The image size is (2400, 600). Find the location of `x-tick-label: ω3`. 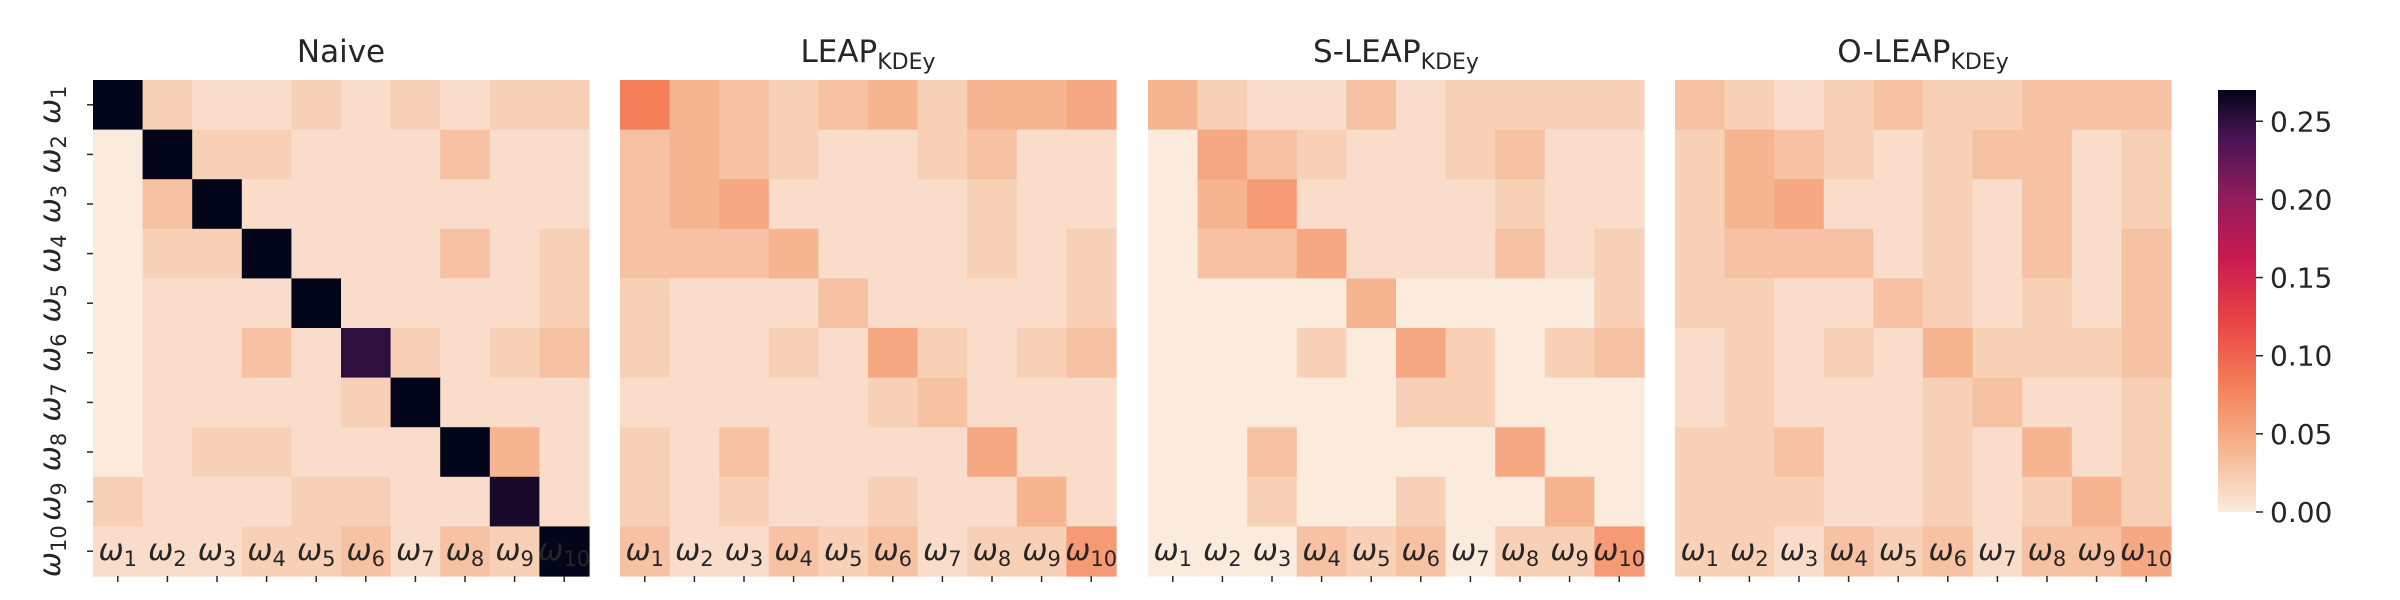

x-tick-label: ω3 is located at coordinates (1272, 552).